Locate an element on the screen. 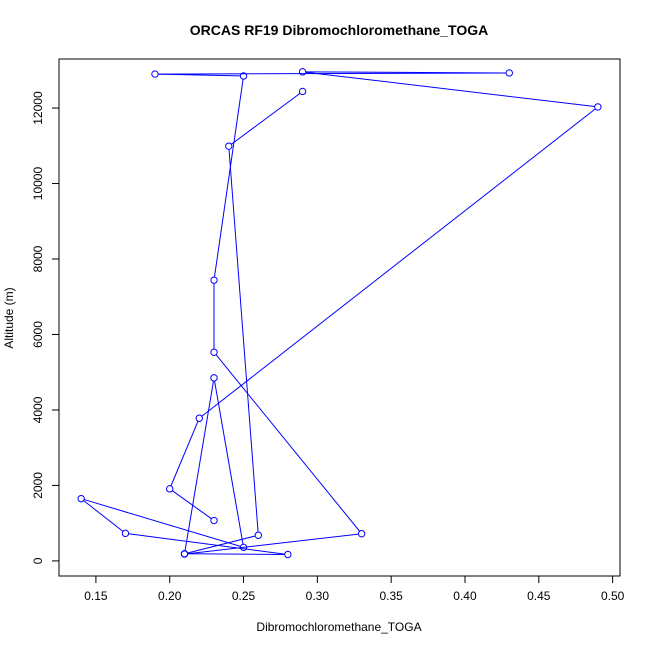 This screenshot has height=650, width=650. x-tick-label: 0.15 is located at coordinates (96, 596).